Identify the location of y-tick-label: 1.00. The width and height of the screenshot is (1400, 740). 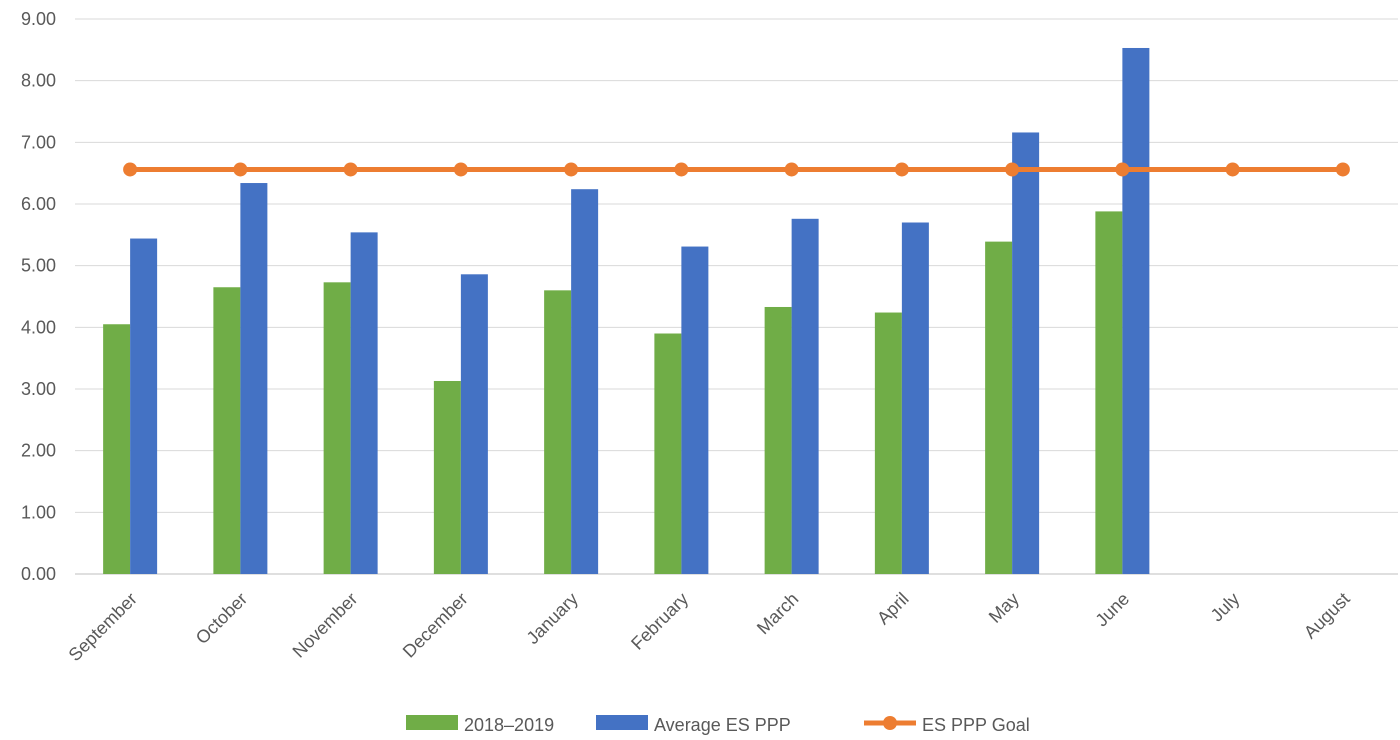
(38, 512).